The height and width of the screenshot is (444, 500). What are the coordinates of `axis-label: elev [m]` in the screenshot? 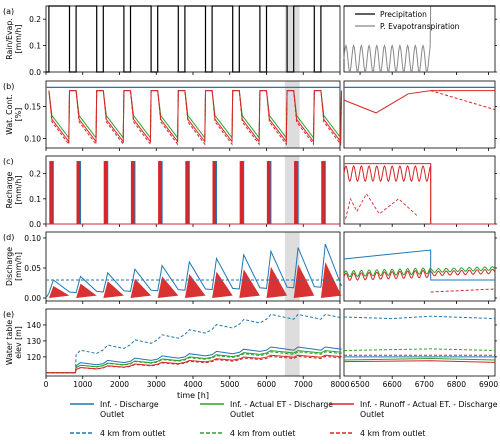 It's located at (18, 342).